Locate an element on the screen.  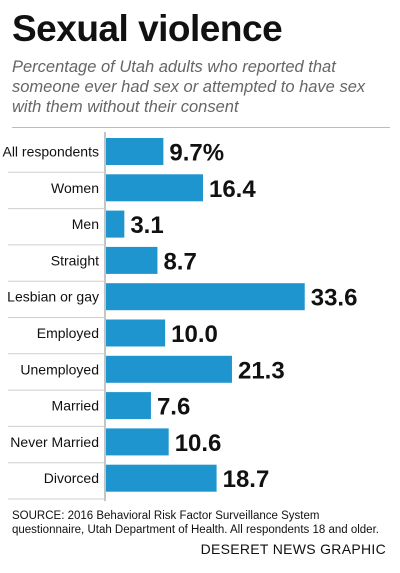
category-label: Men is located at coordinates (85, 224).